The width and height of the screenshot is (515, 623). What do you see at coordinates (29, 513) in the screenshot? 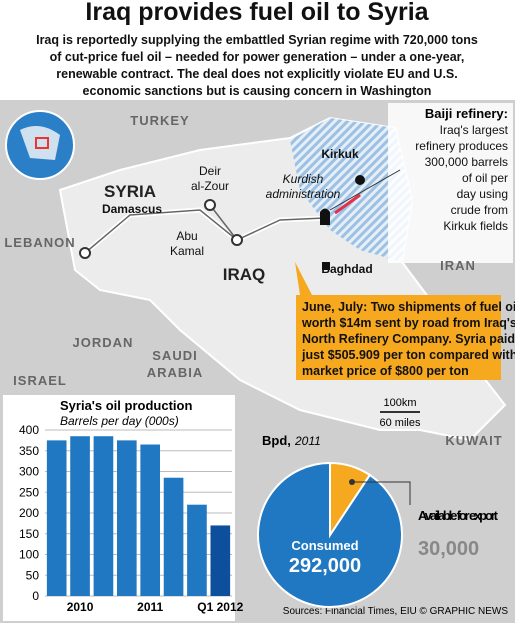
I see `y-tick-label: 200` at bounding box center [29, 513].